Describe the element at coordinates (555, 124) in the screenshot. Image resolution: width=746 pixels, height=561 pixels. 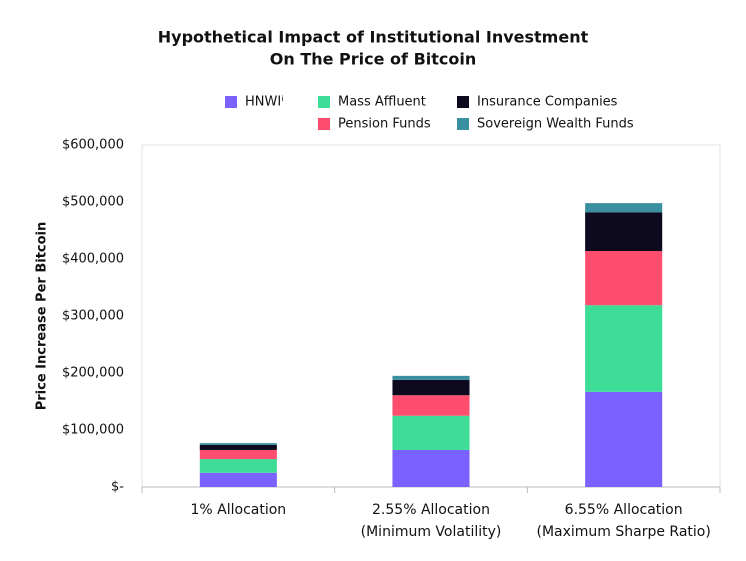
I see `legend-label: Sovereign Wealth Funds` at that location.